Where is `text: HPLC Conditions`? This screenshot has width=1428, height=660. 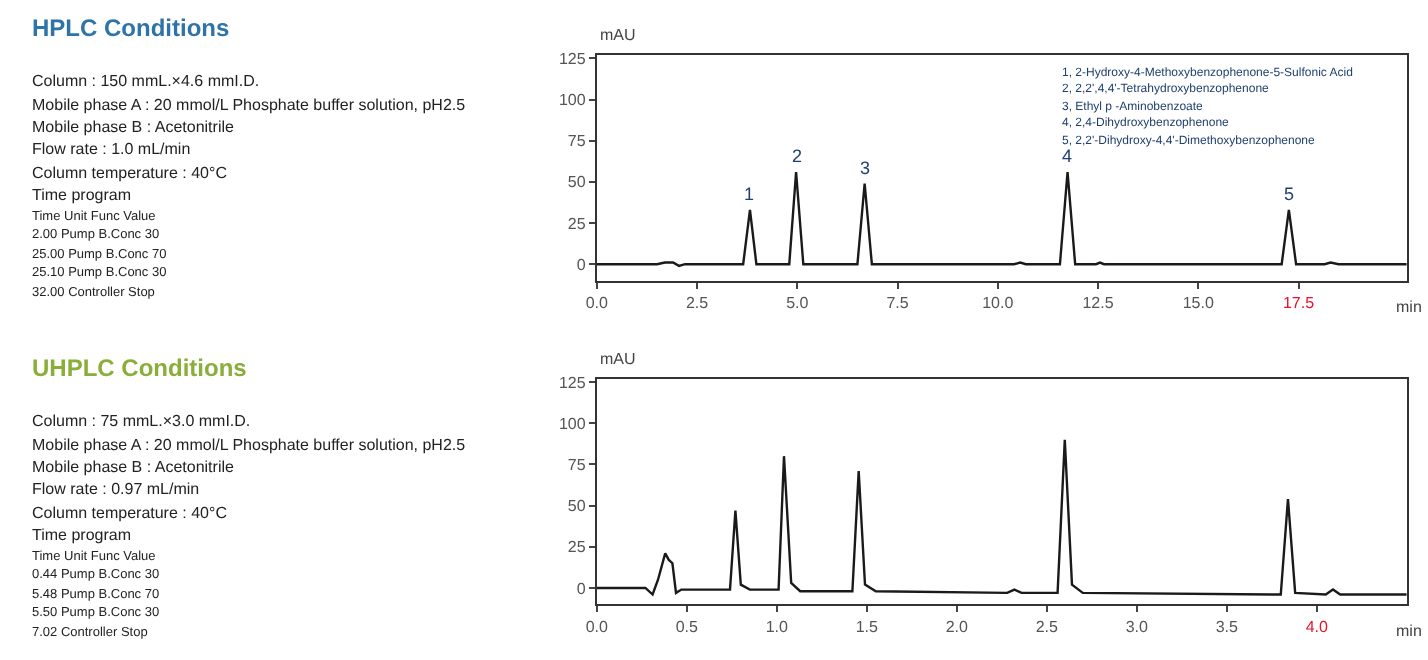 text: HPLC Conditions is located at coordinates (131, 28).